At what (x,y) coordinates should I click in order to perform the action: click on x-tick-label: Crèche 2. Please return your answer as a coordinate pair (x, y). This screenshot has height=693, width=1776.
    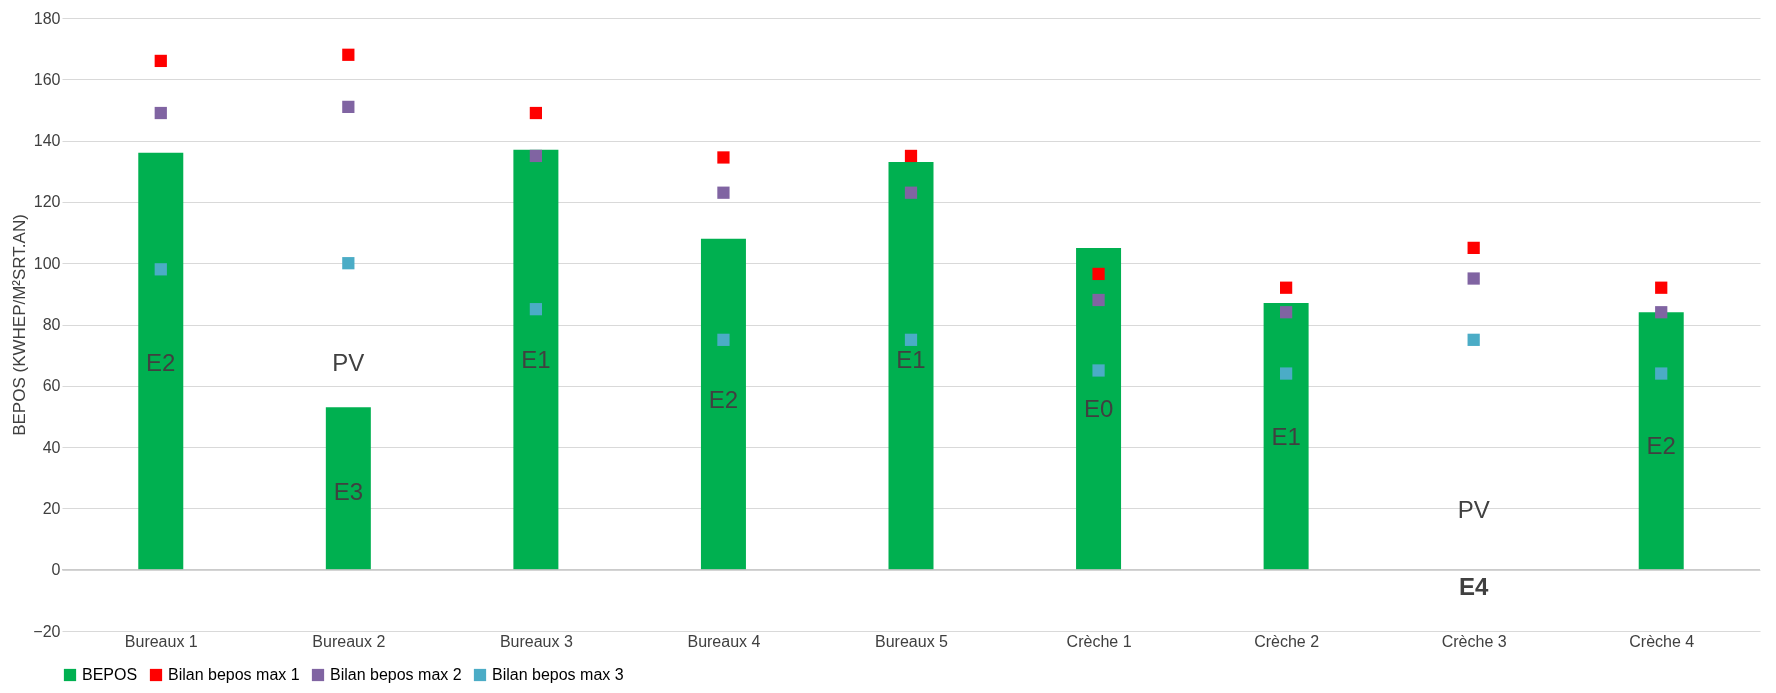
    Looking at the image, I should click on (1287, 641).